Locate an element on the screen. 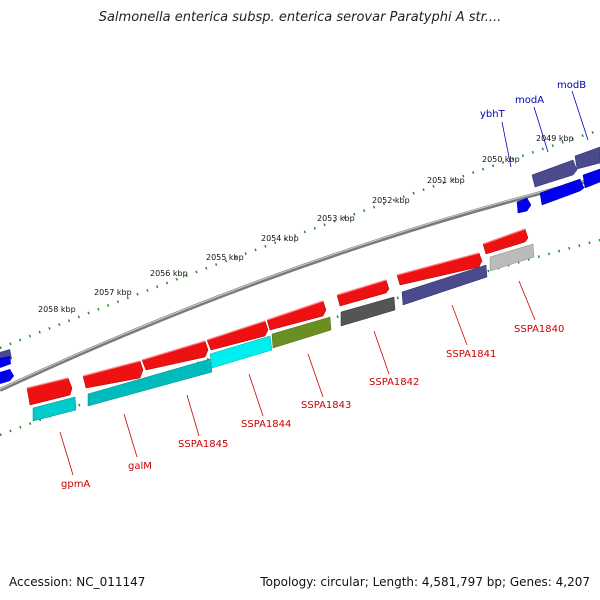 This screenshot has width=600, height=600. leader-modB is located at coordinates (580, 115).